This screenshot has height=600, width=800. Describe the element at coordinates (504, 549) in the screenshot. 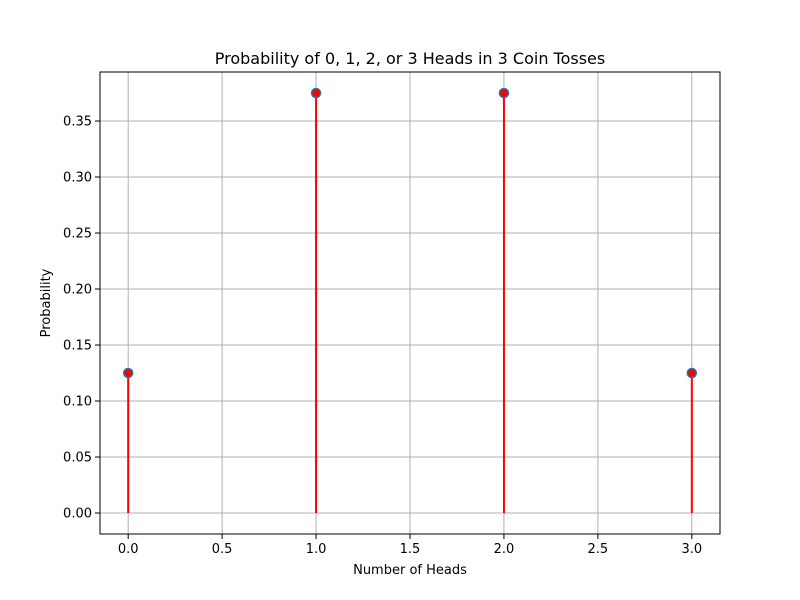

I see `x-tick-label: 2.0` at that location.